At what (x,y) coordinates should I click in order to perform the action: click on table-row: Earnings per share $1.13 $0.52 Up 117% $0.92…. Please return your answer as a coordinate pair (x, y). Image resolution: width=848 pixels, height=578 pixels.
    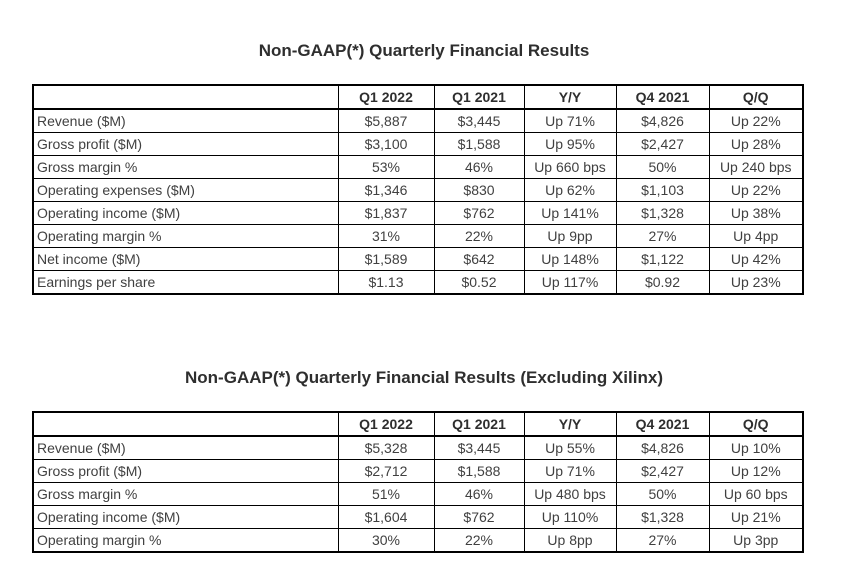
    Looking at the image, I should click on (418, 282).